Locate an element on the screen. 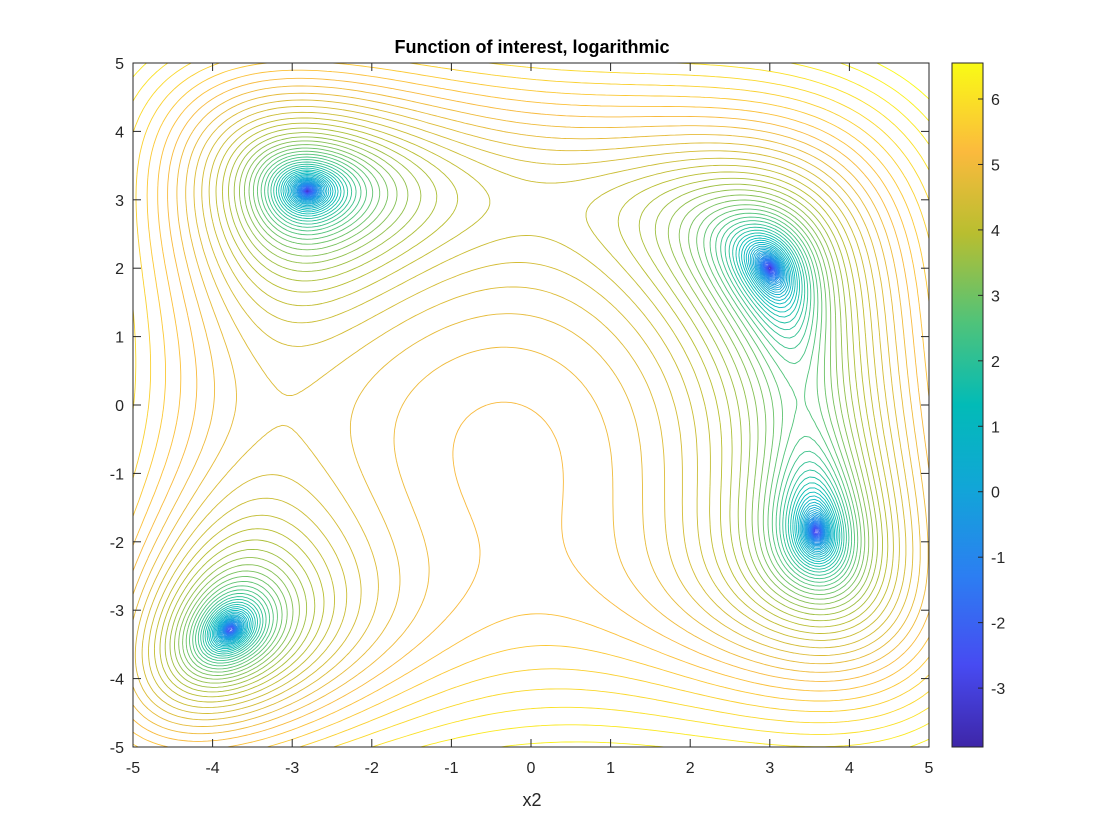 The width and height of the screenshot is (1120, 840). y-tick-label: 0 is located at coordinates (119, 406).